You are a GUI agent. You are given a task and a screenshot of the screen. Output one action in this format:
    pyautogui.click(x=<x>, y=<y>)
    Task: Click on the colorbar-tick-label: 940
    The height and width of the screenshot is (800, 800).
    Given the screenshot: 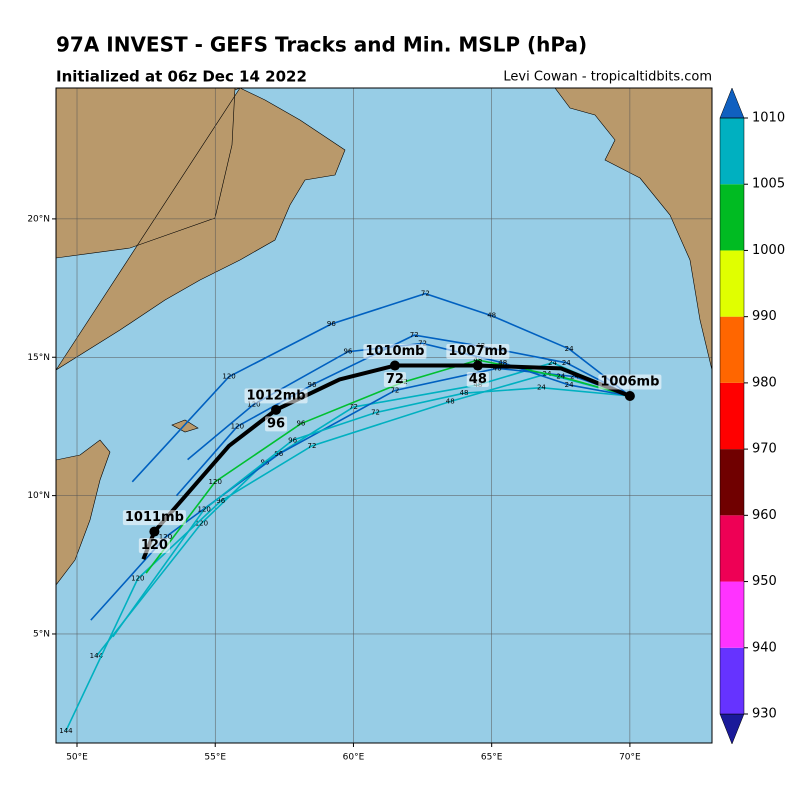 What is the action you would take?
    pyautogui.click(x=764, y=647)
    